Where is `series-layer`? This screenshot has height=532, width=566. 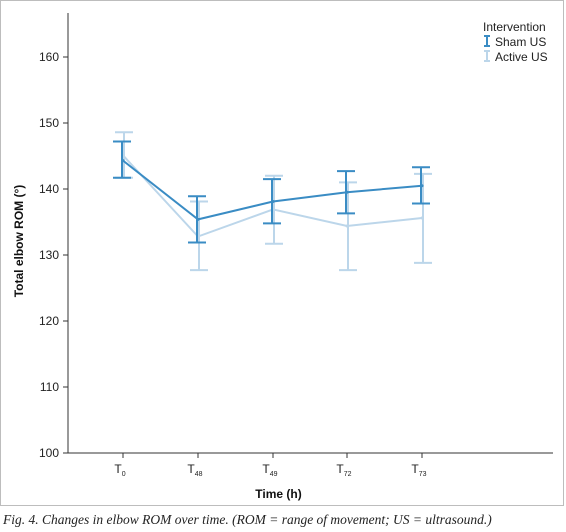 series-layer is located at coordinates (272, 201).